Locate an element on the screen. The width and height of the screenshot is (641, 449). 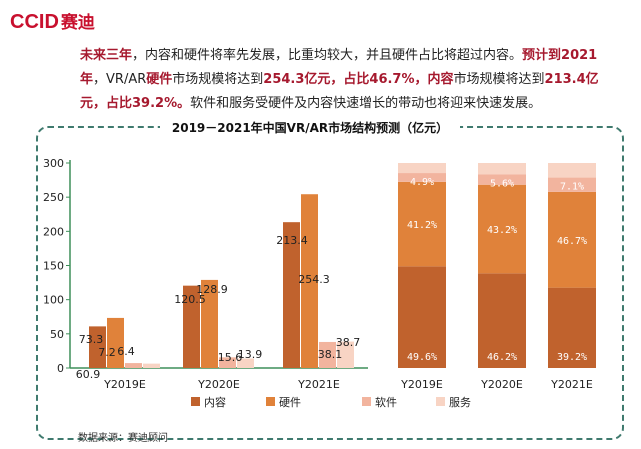
y-tick-label: 0 is located at coordinates (60, 368).